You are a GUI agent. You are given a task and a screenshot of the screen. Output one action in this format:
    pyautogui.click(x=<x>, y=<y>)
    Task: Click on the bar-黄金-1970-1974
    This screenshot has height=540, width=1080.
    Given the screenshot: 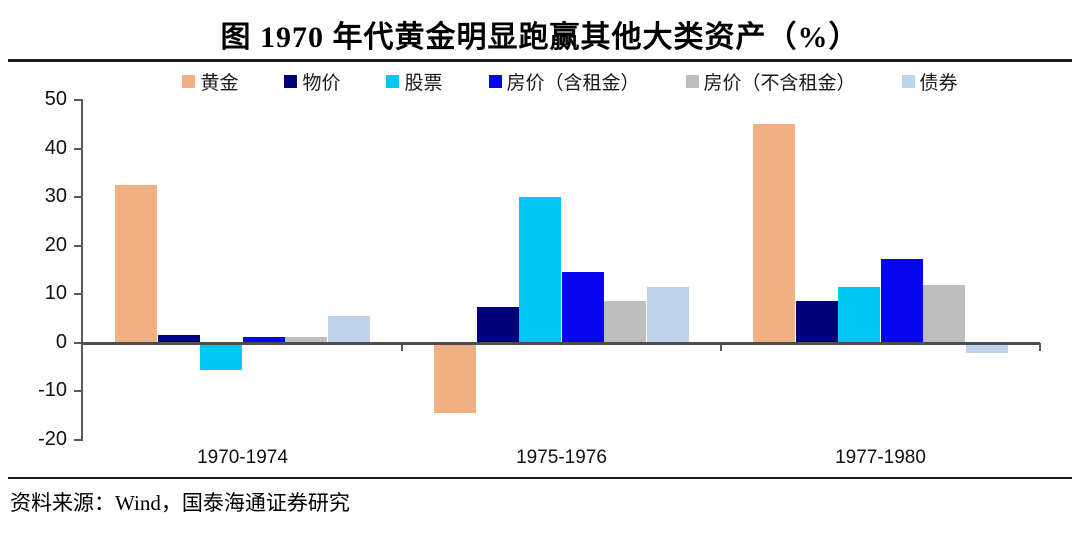 What is the action you would take?
    pyautogui.click(x=136, y=264)
    